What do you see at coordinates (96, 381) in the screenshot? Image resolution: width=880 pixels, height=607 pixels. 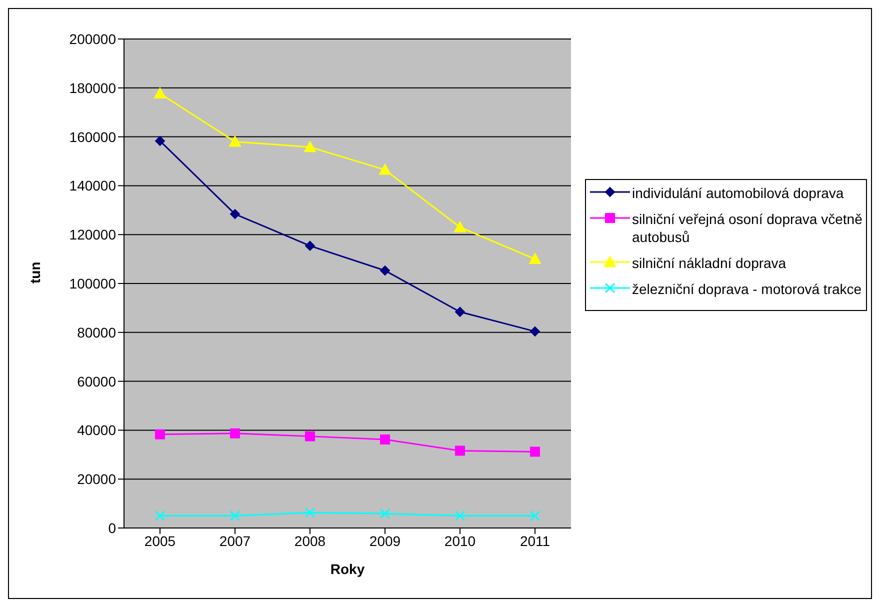 I see `y-tick-label: 60000` at bounding box center [96, 381].